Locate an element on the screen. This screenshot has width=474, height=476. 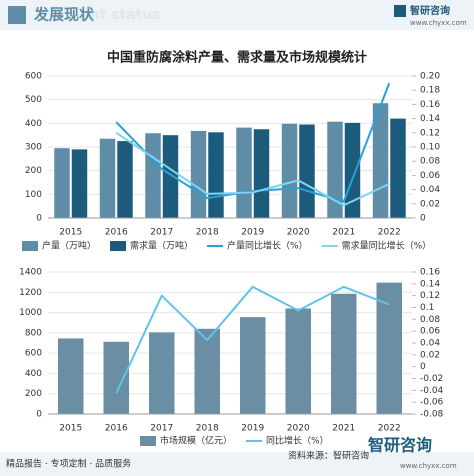
legend-label: 产量（万吨） is located at coordinates (69, 246).